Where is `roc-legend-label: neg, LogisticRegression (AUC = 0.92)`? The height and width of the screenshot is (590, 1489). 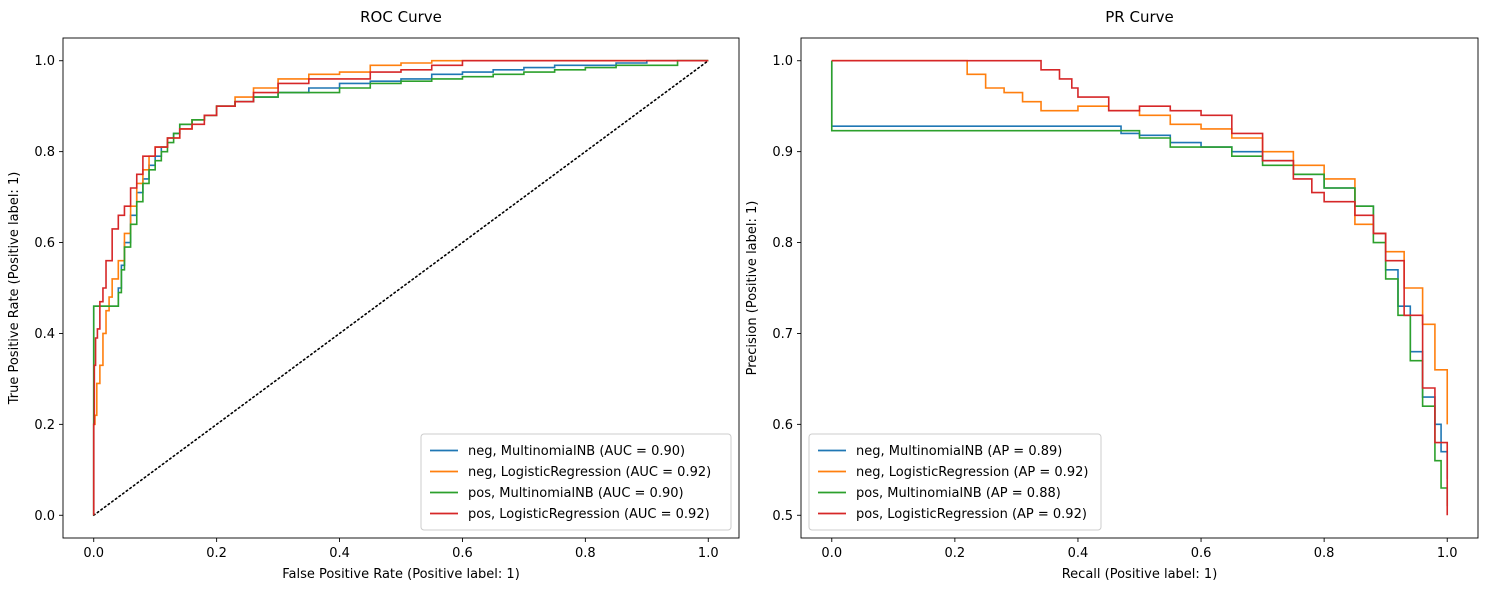 roc-legend-label: neg, LogisticRegression (AUC = 0.92) is located at coordinates (589, 472).